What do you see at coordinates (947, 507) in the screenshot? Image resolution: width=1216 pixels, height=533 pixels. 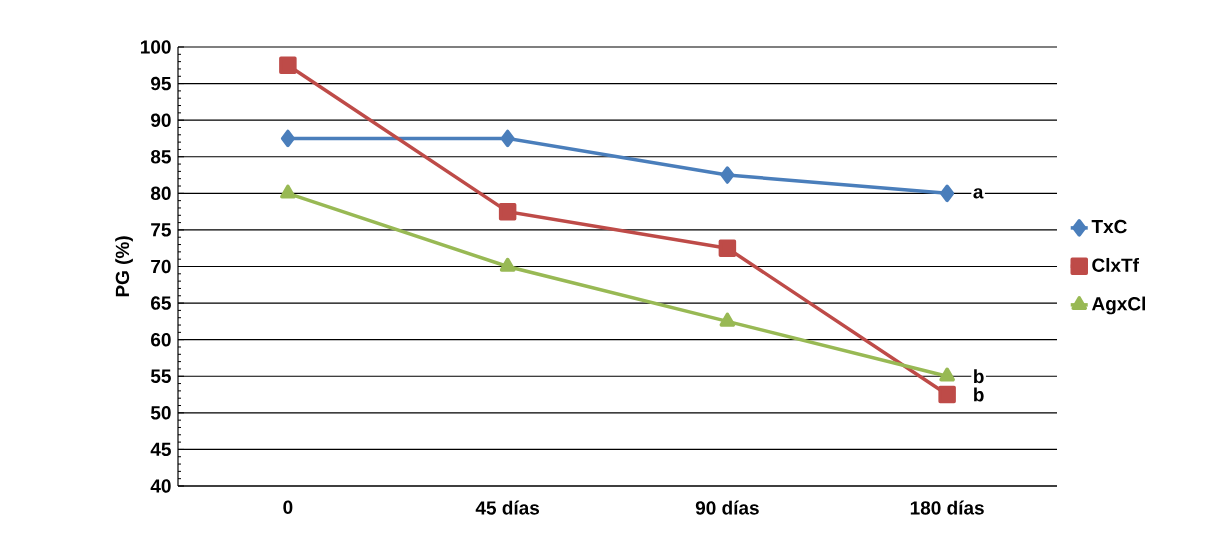 I see `x-tick-label: 180 días` at bounding box center [947, 507].